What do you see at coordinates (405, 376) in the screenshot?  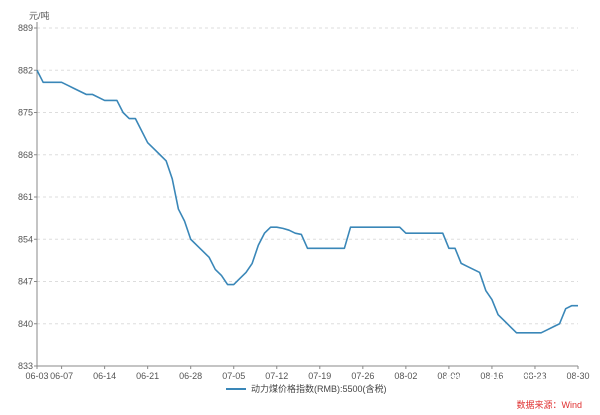 I see `x-tick-label: 08-02` at bounding box center [405, 376].